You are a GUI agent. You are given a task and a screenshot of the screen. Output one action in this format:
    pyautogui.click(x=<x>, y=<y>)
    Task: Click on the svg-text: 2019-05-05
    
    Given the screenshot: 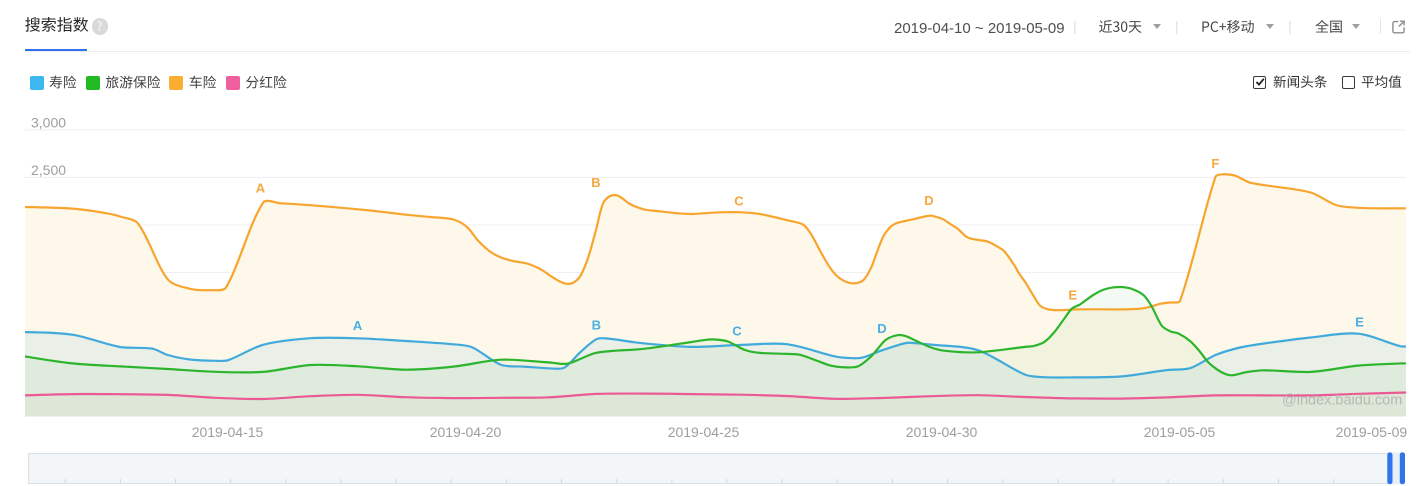 What is the action you would take?
    pyautogui.click(x=1180, y=432)
    